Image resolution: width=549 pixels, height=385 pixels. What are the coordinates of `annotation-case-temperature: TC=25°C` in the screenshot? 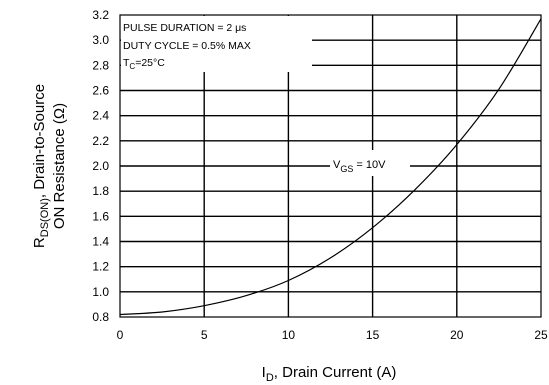 It's located at (144, 64).